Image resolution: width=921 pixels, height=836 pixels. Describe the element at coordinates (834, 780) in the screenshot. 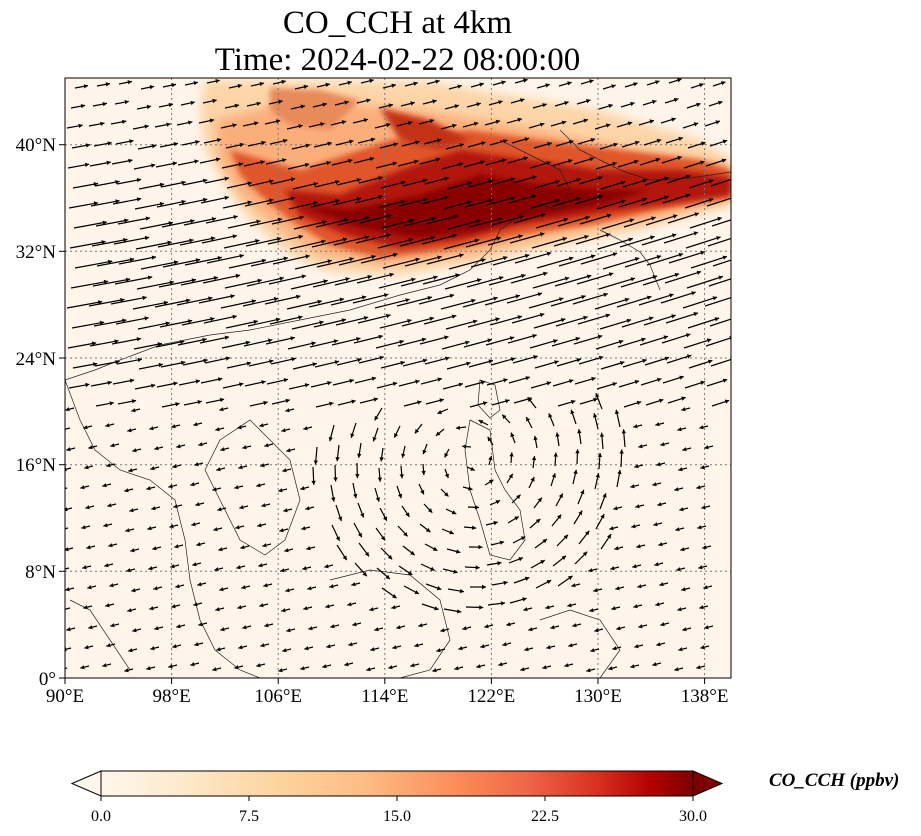

I see `colorbar-label: CO_CCH (ppbv)` at that location.